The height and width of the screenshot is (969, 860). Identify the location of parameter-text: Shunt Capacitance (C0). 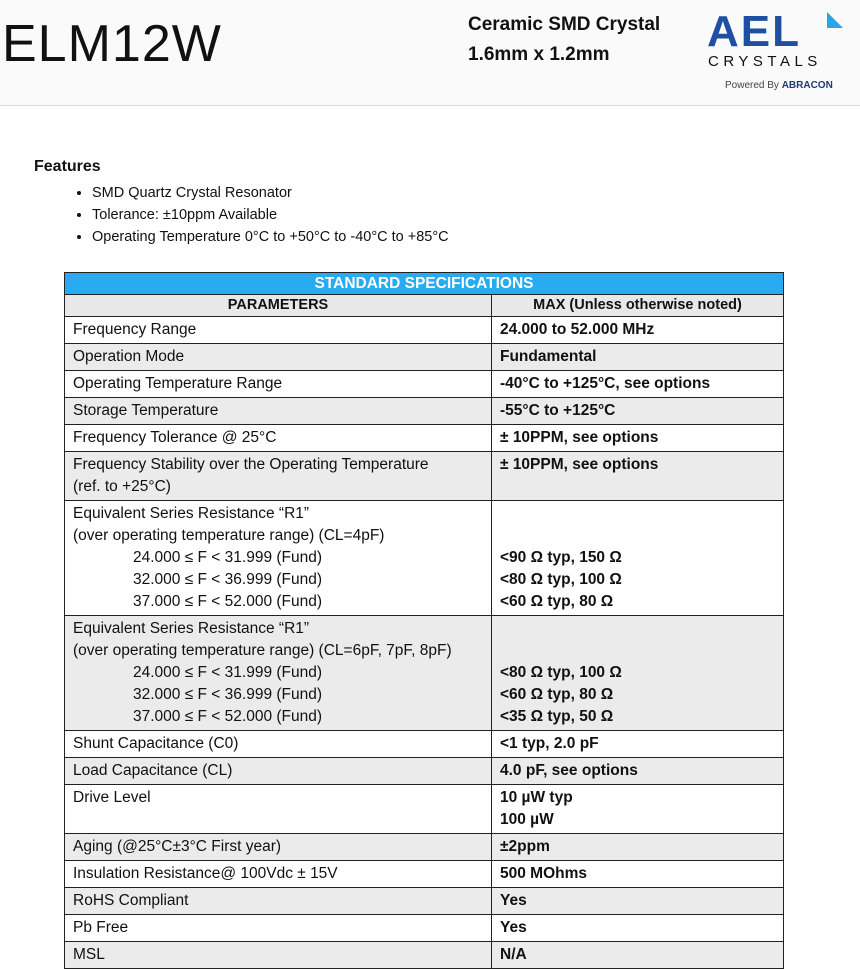
(156, 743).